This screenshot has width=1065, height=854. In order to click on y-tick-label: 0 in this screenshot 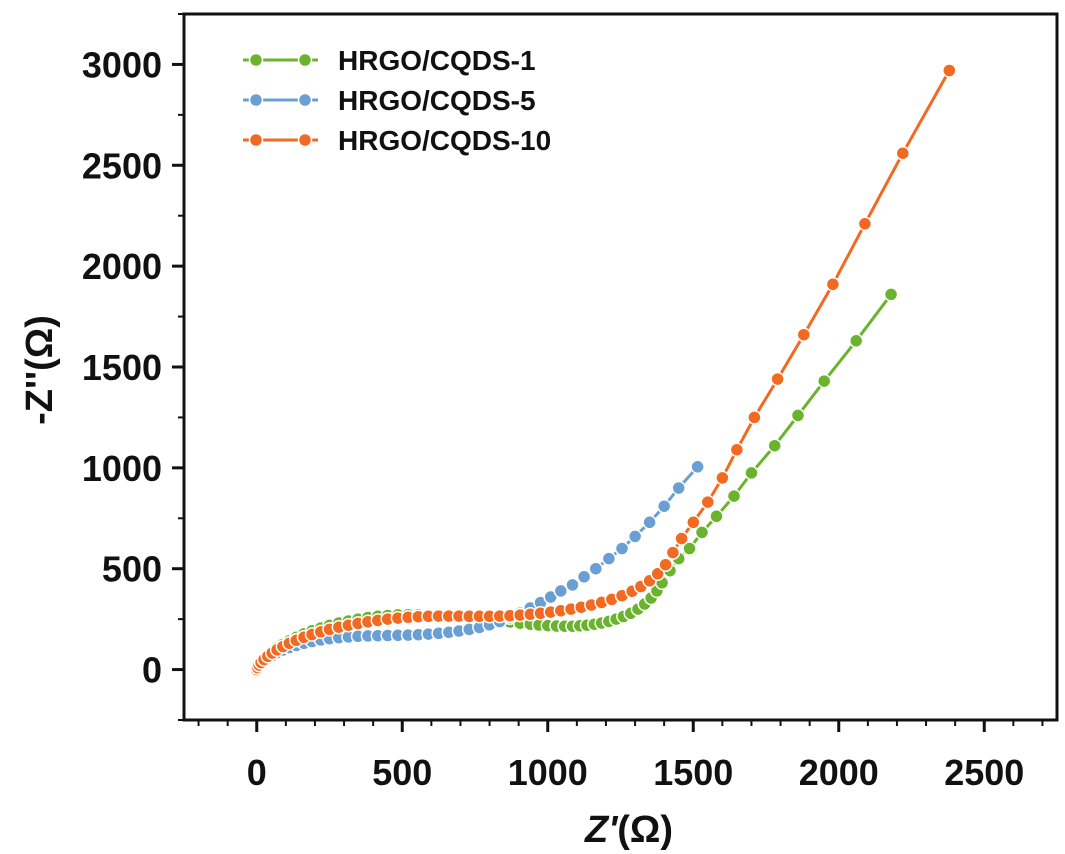, I will do `click(152, 670)`.